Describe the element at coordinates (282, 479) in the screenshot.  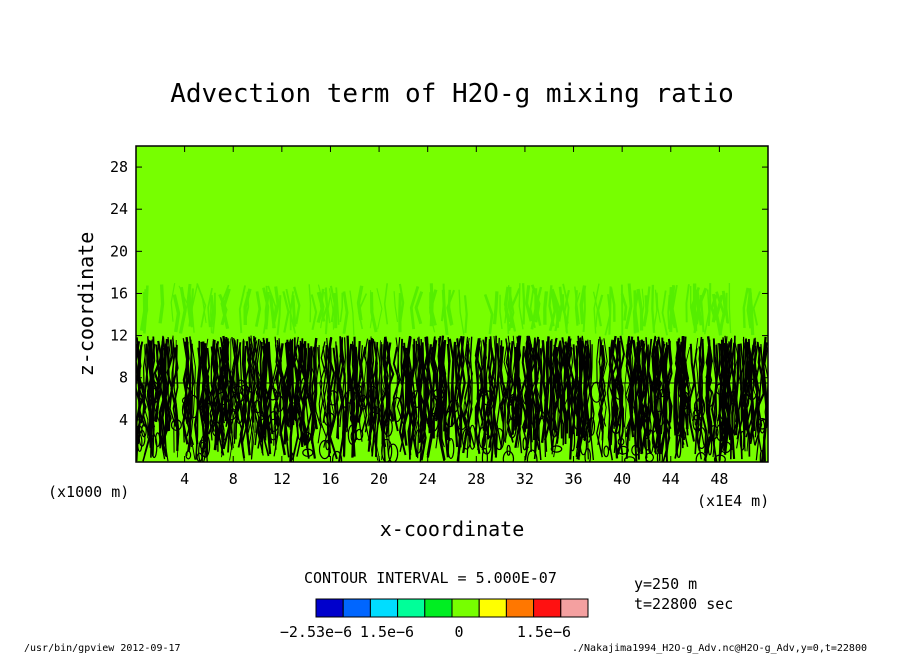
I see `x-tick-label: 12` at that location.